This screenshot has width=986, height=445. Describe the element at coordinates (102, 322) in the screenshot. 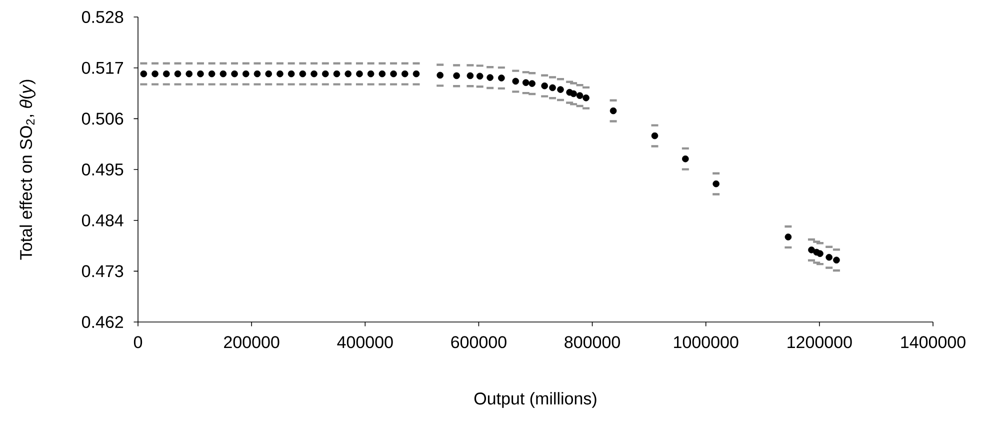

I see `y-tick-label: 0.462` at that location.